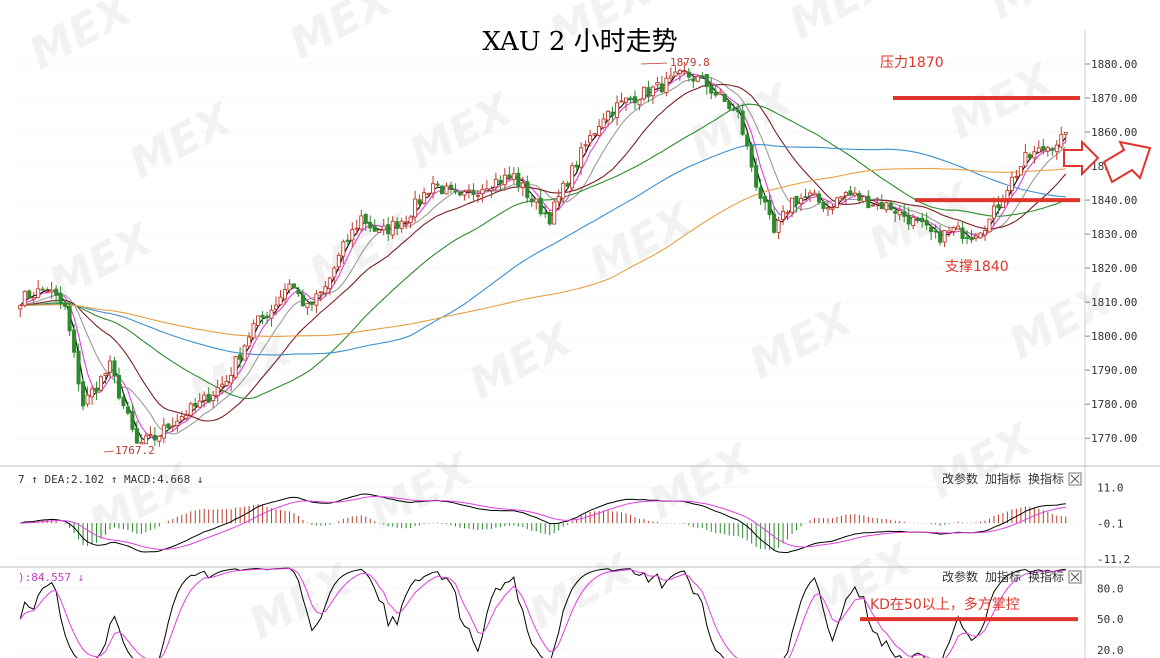 The image size is (1160, 658). What do you see at coordinates (542, 612) in the screenshot?
I see `kd-k-line` at bounding box center [542, 612].